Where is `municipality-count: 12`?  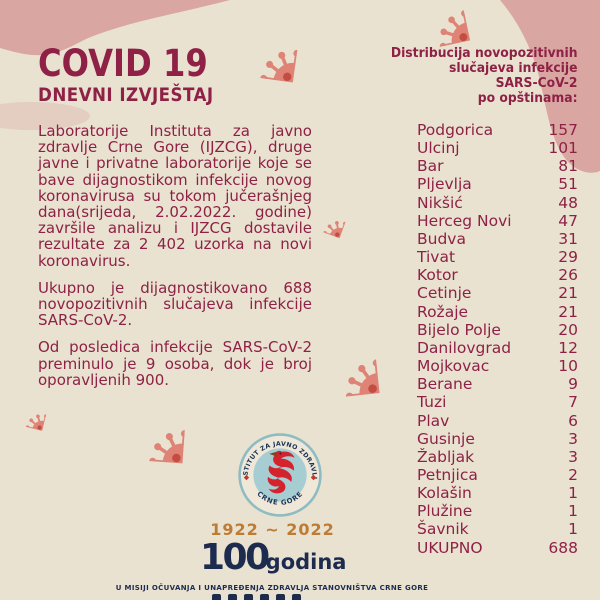
municipality-count: 12 is located at coordinates (568, 347).